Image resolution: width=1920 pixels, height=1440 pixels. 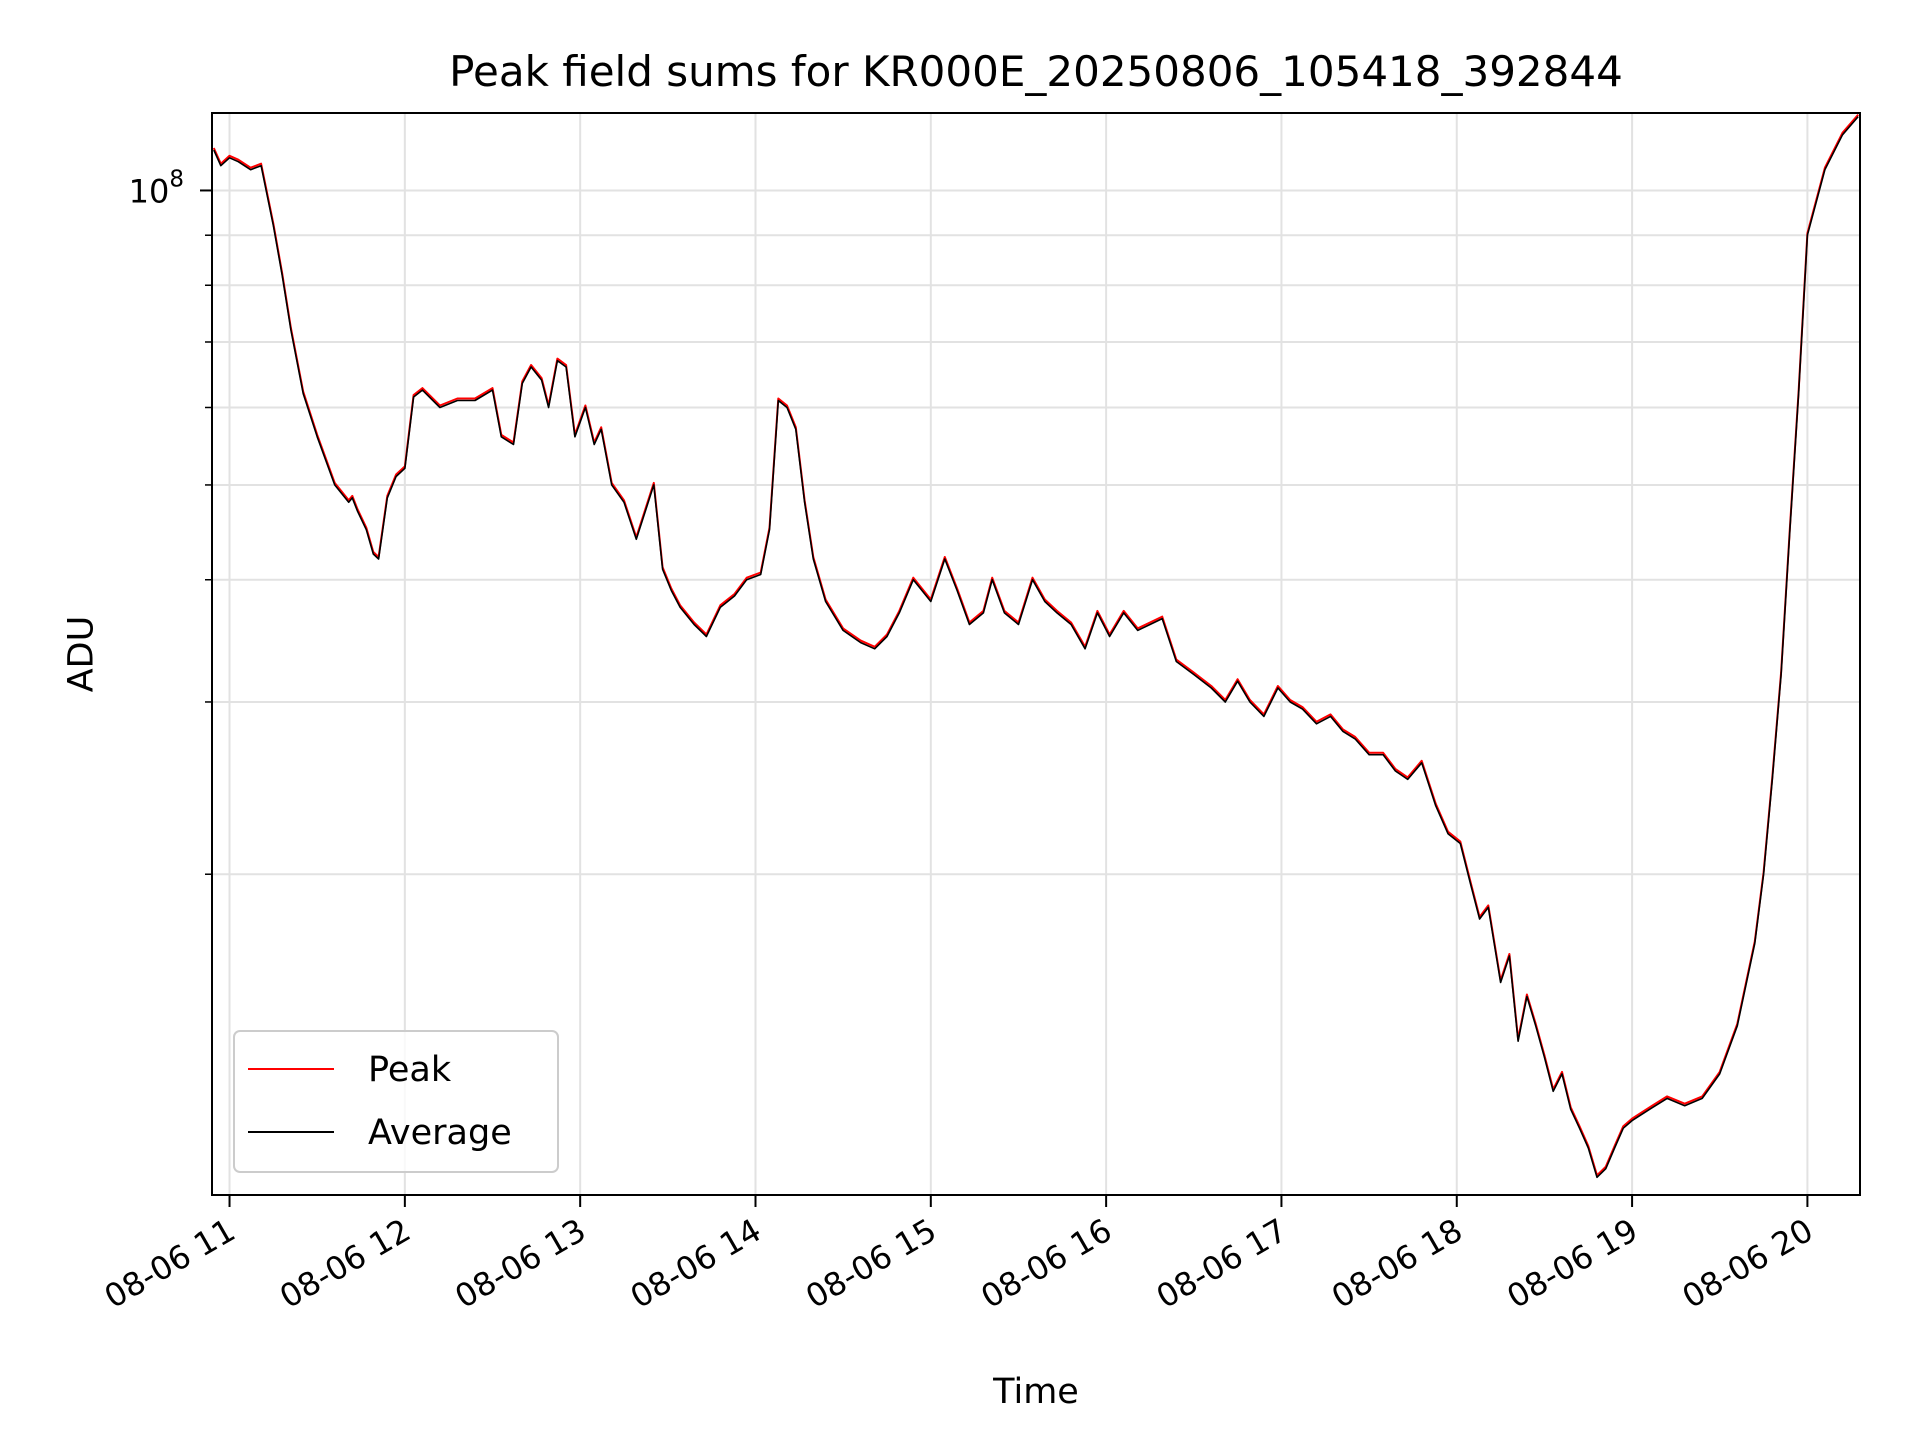 I want to click on legend: Peak Average, so click(x=396, y=1101).